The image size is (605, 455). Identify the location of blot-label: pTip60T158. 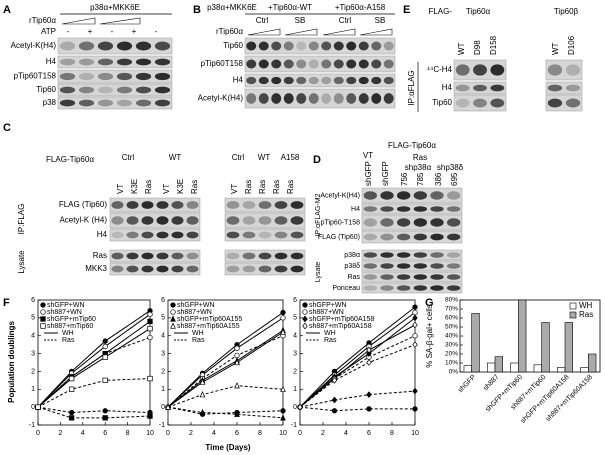
(35, 76).